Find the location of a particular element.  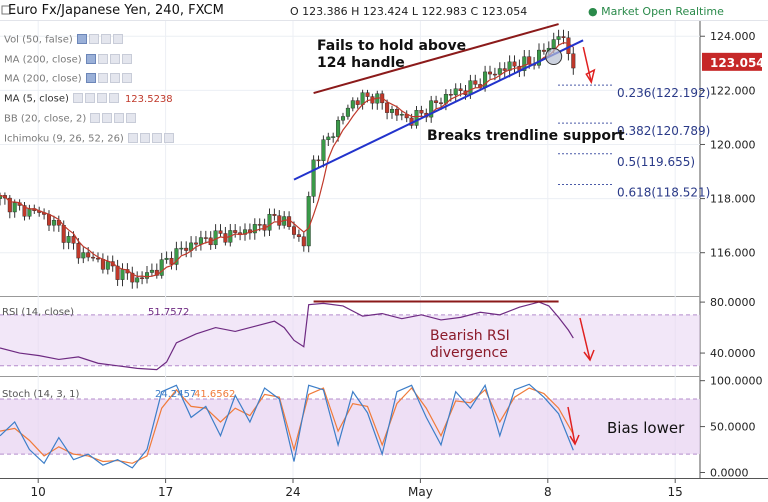

trendline-support is located at coordinates (438, 110).